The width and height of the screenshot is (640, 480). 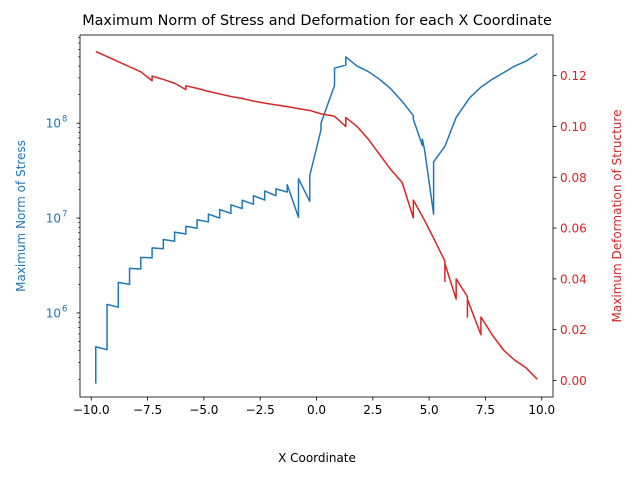 I want to click on y-left-axis-label: Maximum Norm of Stress, so click(x=21, y=216).